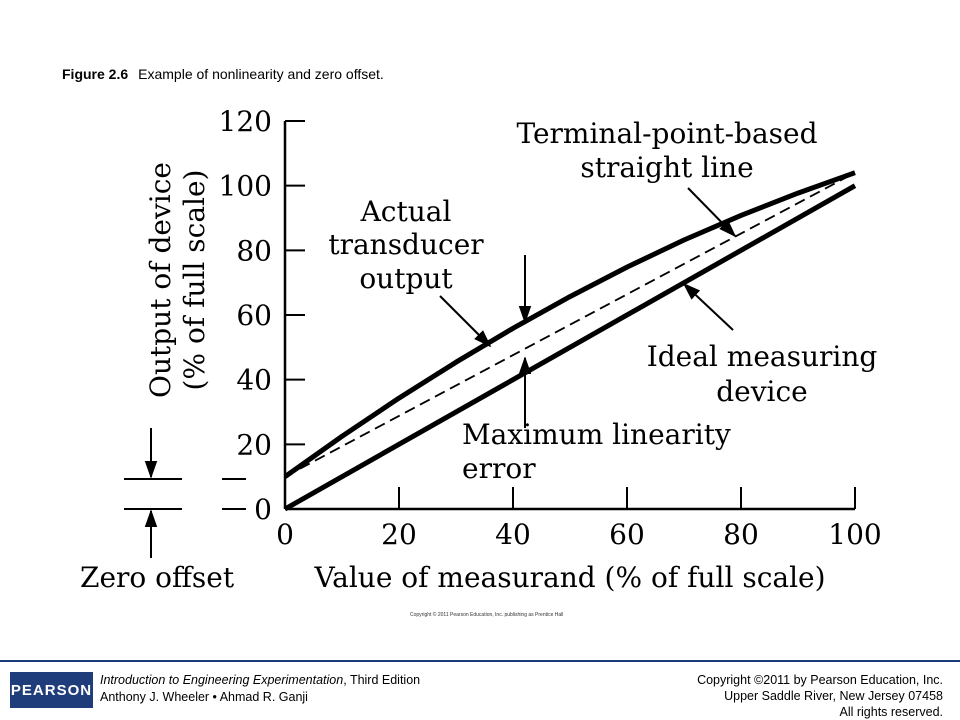  What do you see at coordinates (204, 697) in the screenshot?
I see `book-authors: Anthony J. Wheeler • Ahmad R. Ganji` at bounding box center [204, 697].